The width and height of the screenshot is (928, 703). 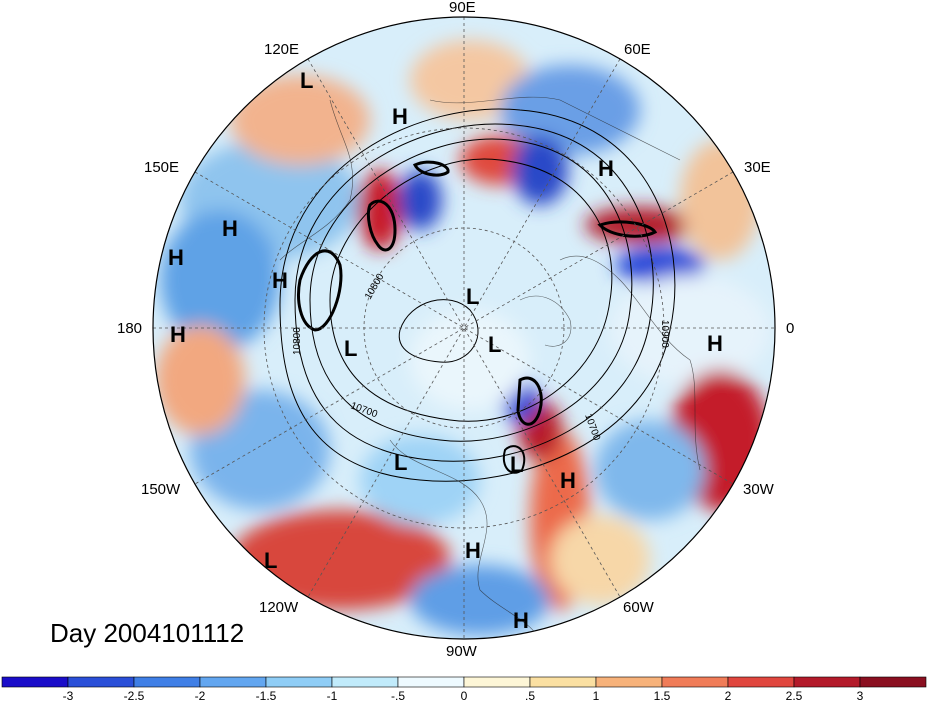 I want to click on longitude-label-90e: 90E, so click(x=462, y=8).